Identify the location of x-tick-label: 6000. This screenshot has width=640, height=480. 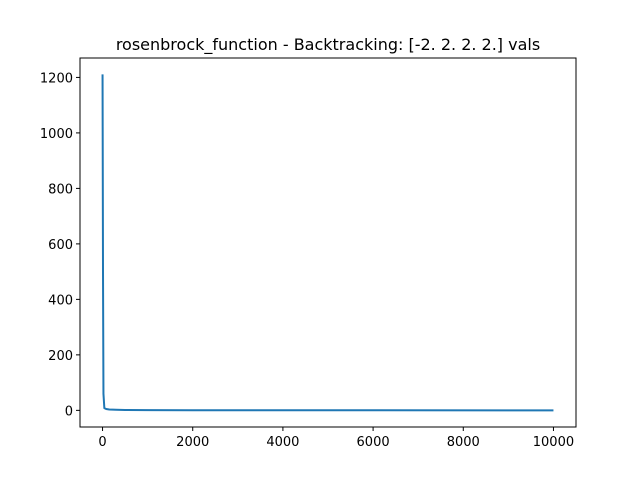
(373, 442).